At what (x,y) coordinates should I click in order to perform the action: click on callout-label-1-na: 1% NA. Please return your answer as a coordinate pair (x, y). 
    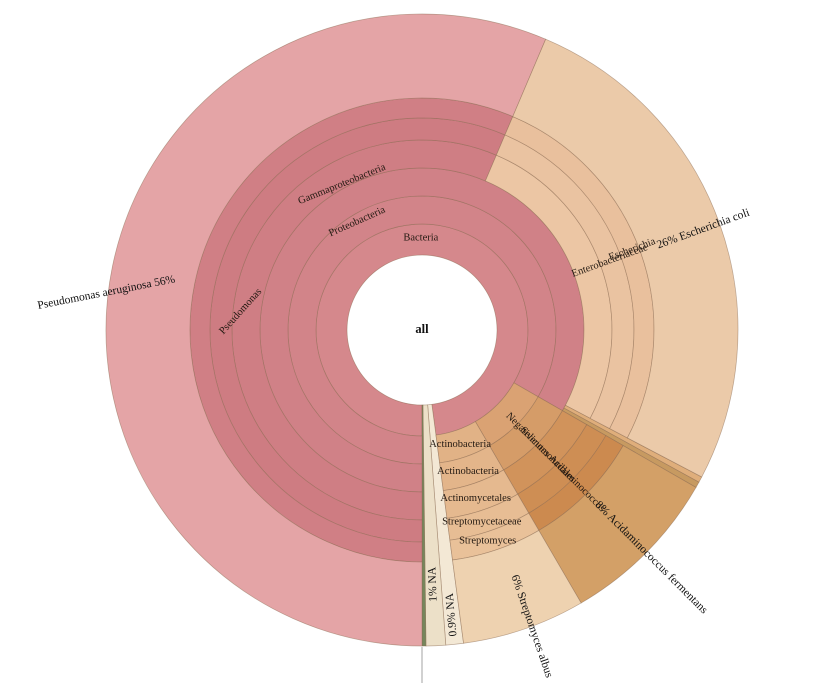
    Looking at the image, I should click on (432, 584).